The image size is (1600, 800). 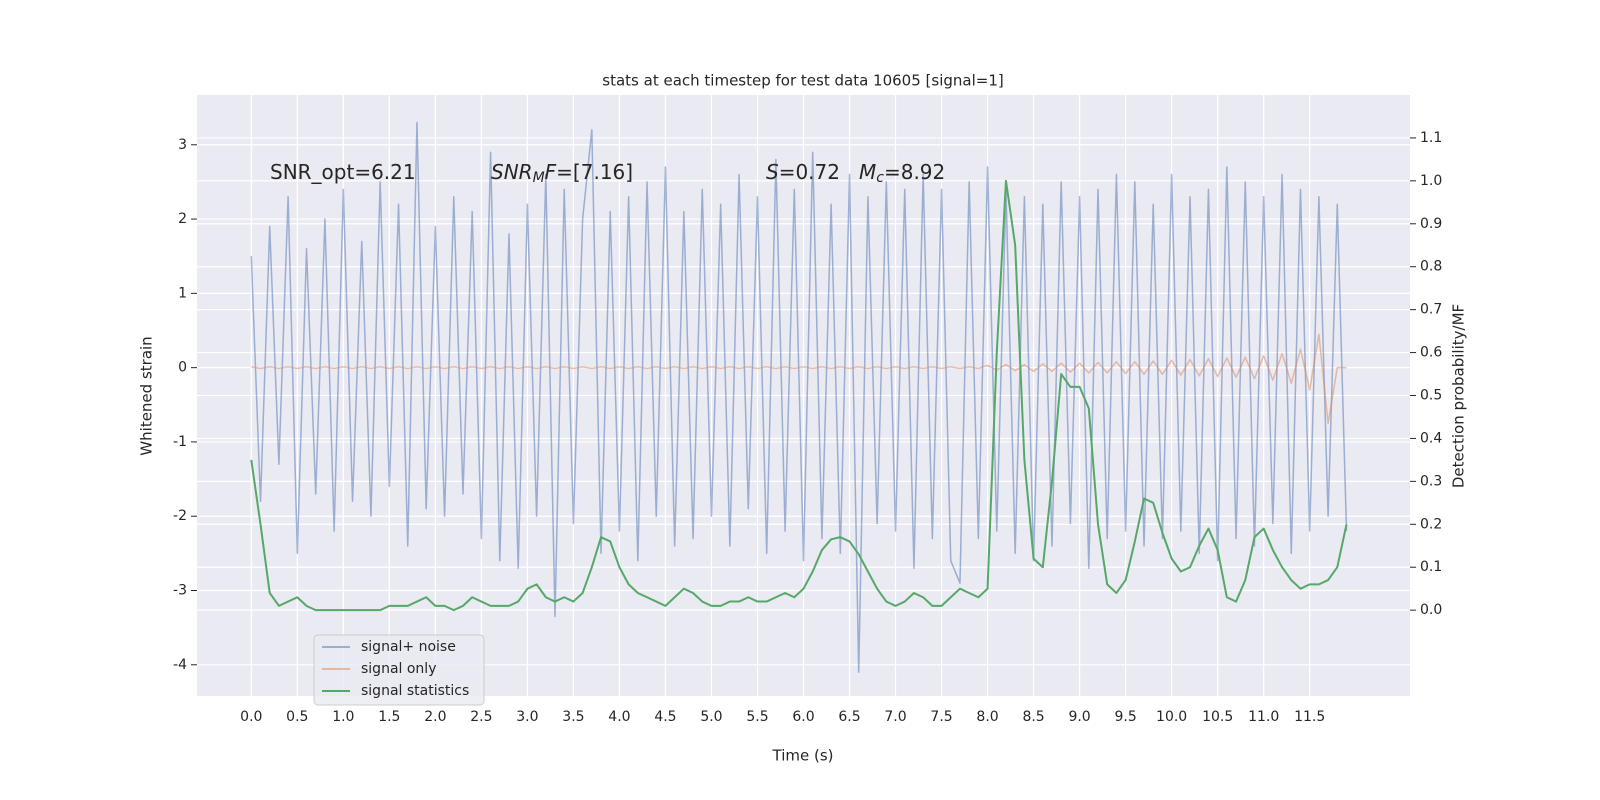 I want to click on legend-label: signal+ noise, so click(x=408, y=647).